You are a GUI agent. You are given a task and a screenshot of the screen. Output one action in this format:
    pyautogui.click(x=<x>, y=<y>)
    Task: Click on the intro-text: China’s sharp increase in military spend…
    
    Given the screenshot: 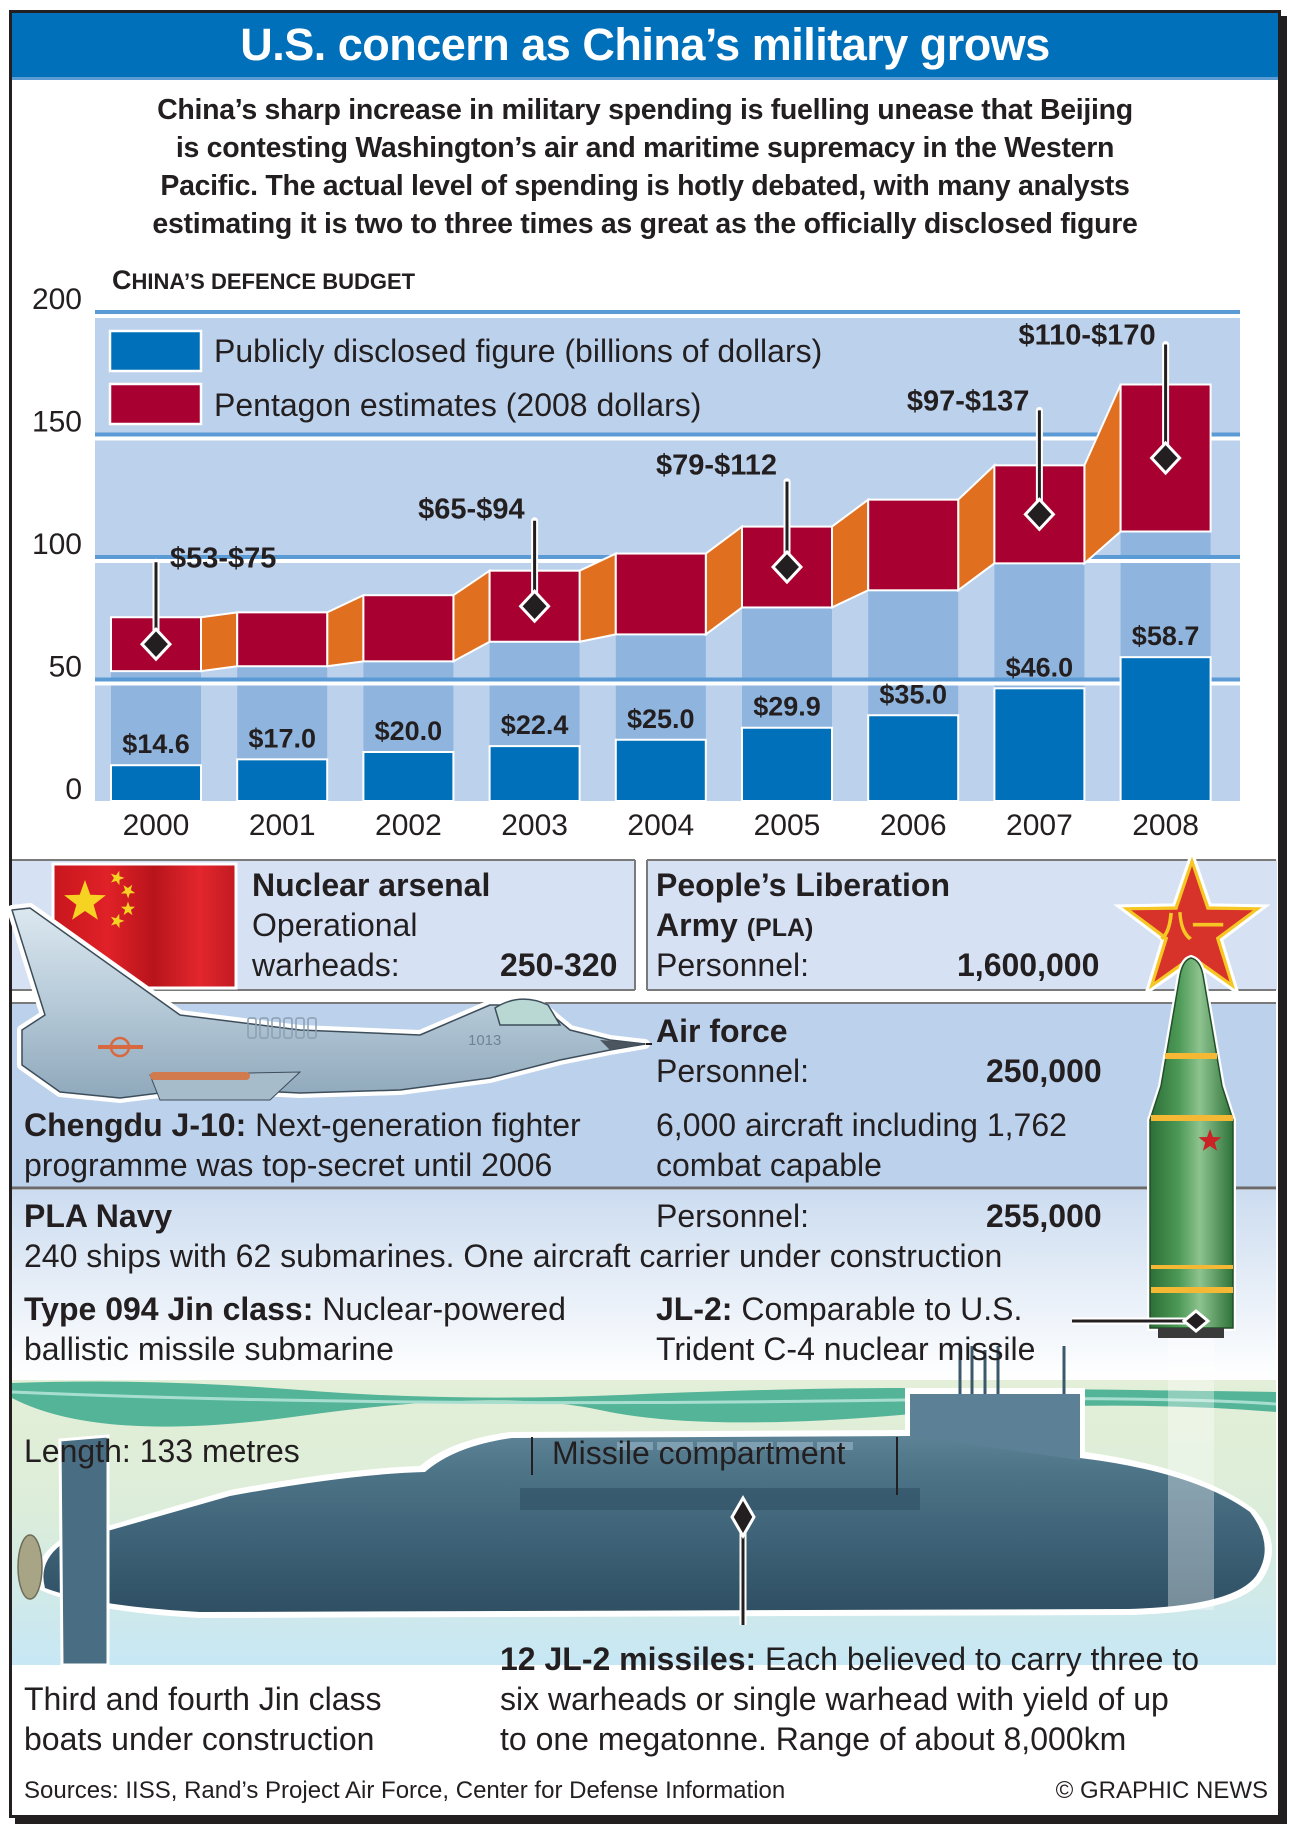 What is the action you would take?
    pyautogui.click(x=645, y=167)
    